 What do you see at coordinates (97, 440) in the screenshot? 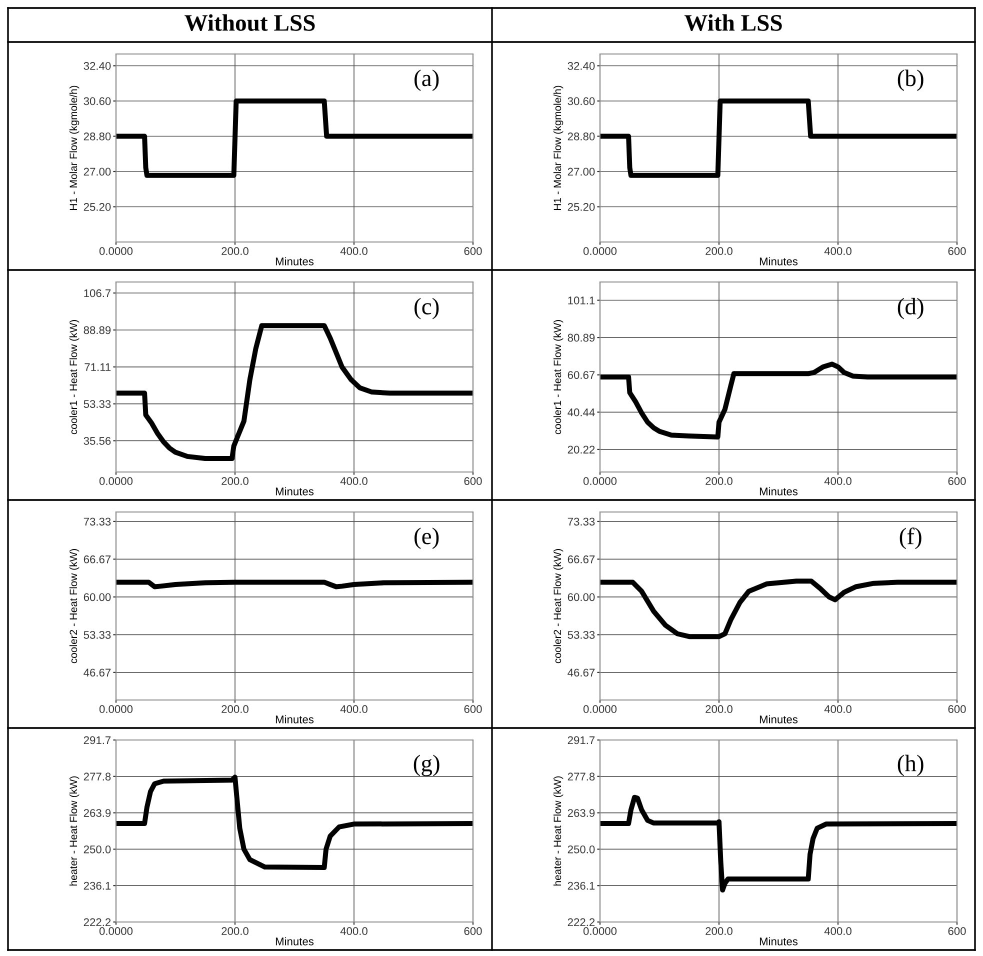
I see `y-tick-label: 35.56` at bounding box center [97, 440].